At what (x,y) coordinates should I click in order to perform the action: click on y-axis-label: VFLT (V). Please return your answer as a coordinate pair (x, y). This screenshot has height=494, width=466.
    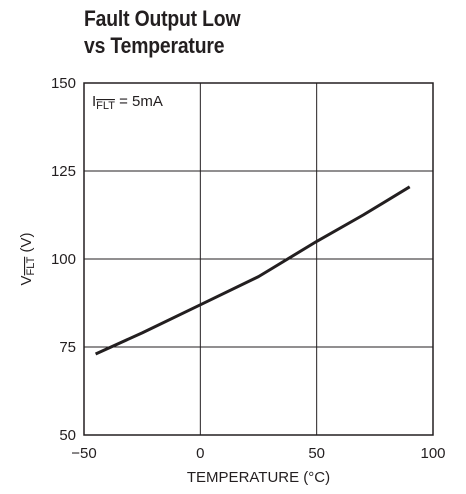
    Looking at the image, I should click on (27, 259).